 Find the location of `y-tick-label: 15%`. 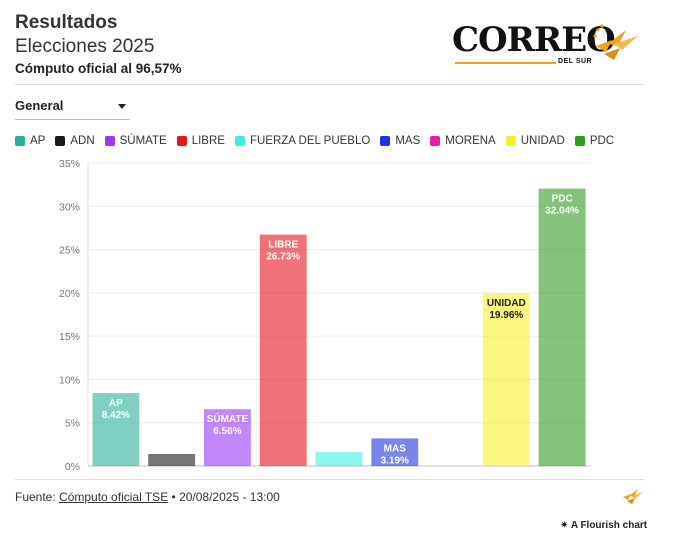

y-tick-label: 15% is located at coordinates (69, 337).